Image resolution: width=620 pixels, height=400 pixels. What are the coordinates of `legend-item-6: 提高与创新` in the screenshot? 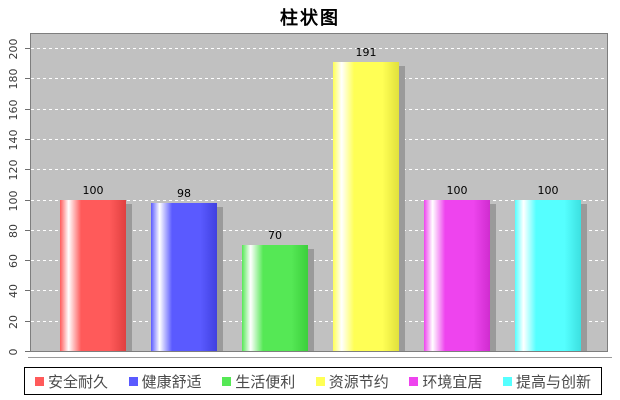 It's located at (546, 381).